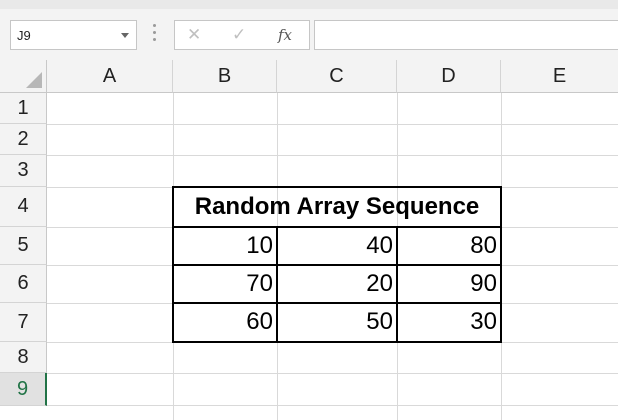 The image size is (618, 420). I want to click on table-cell: 50, so click(379, 321).